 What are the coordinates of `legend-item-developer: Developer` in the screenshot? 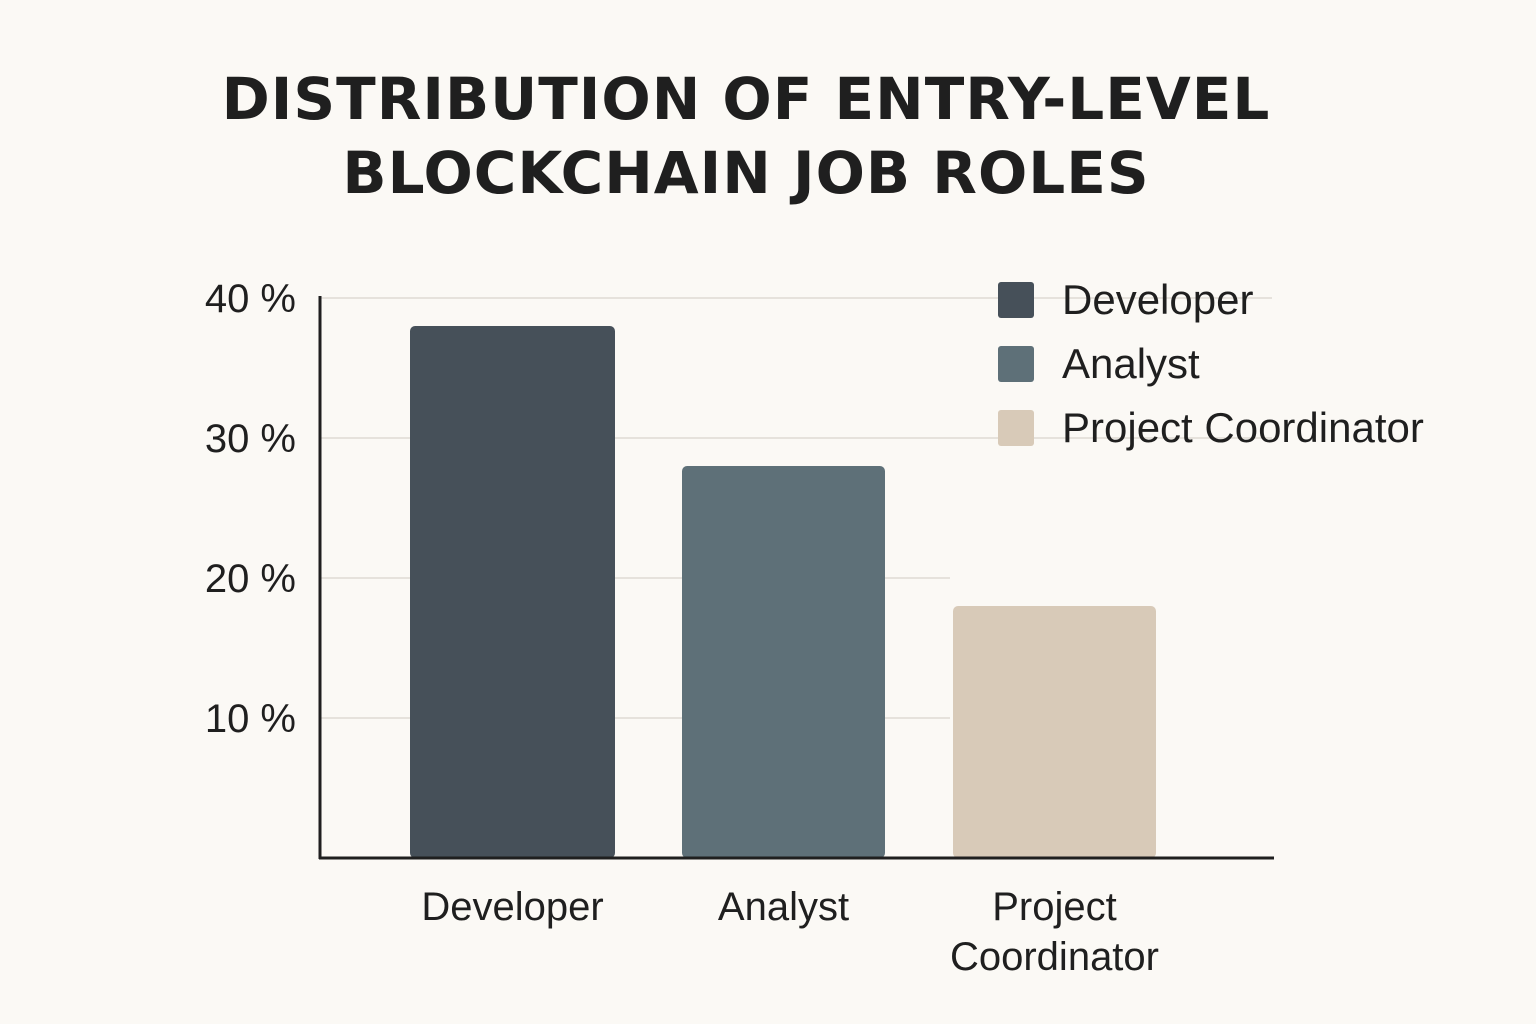 It's located at (1211, 300).